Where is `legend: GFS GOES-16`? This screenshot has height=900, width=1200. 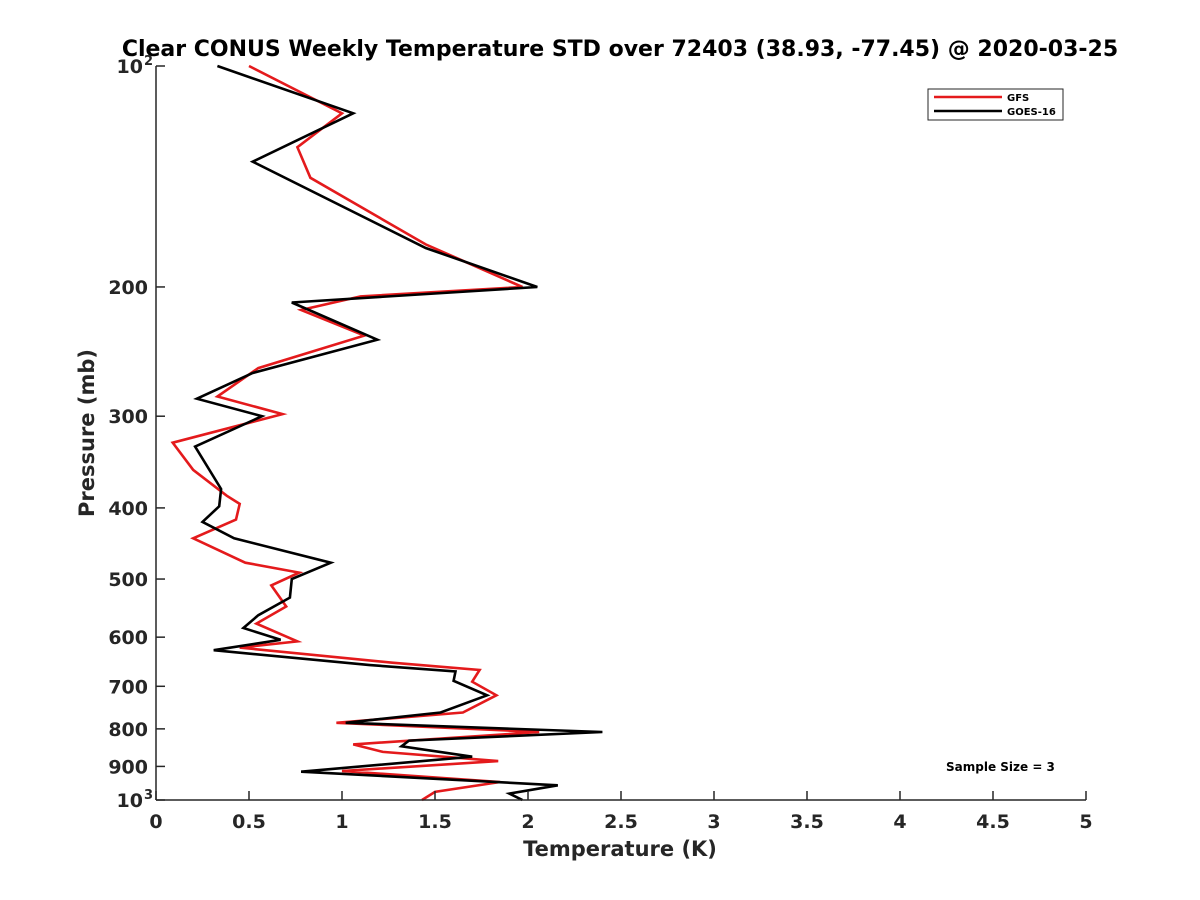
legend: GFS GOES-16 is located at coordinates (995, 104).